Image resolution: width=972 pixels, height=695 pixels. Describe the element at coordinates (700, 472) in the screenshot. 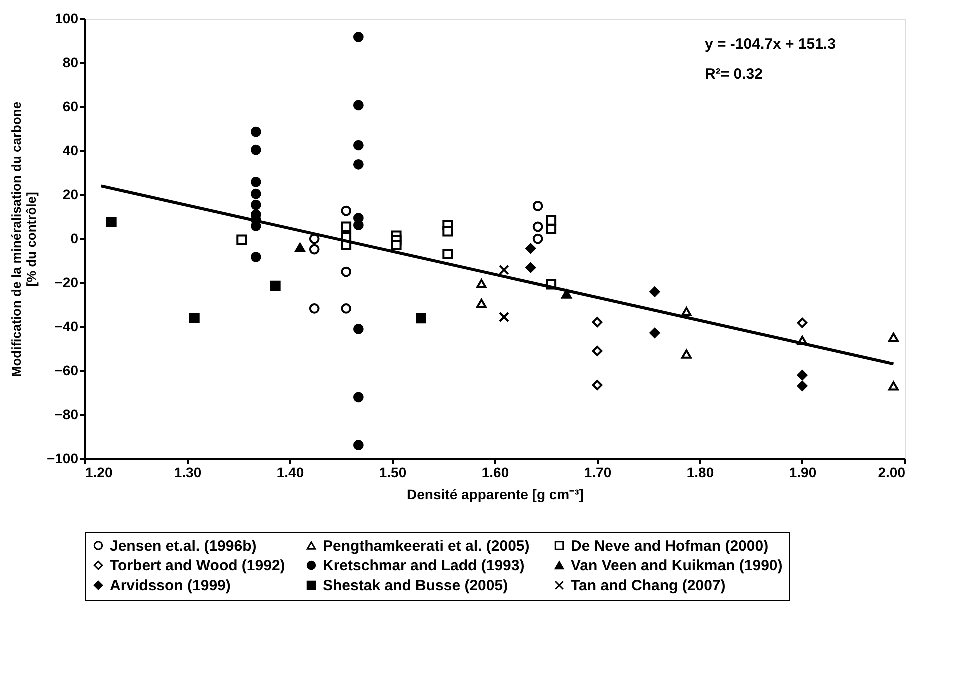

I see `x-tick-label: 1.80` at that location.